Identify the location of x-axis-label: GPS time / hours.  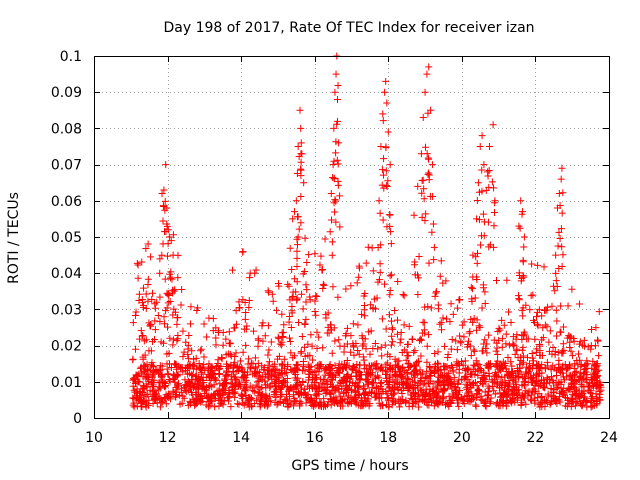
(349, 466).